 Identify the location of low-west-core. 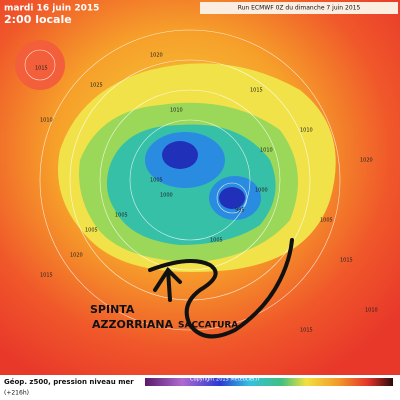
(180, 155).